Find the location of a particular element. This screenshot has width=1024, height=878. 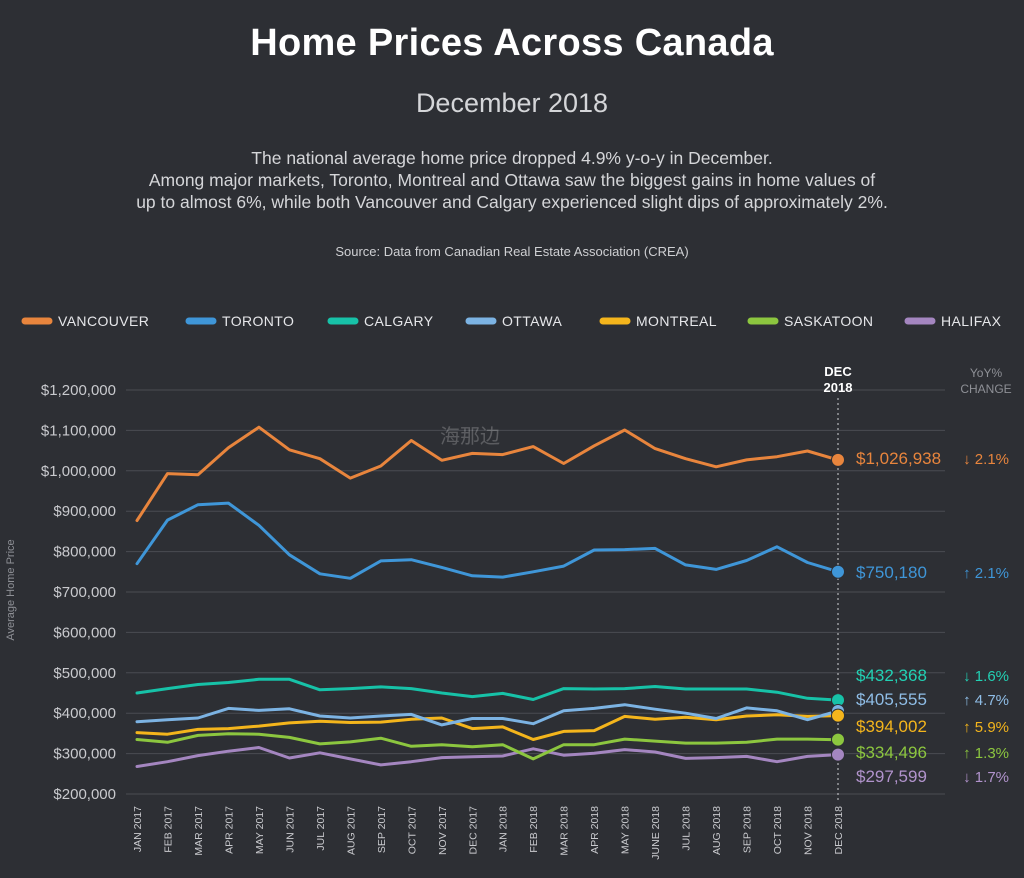

yoy-change-label: ↑ 1.3% is located at coordinates (986, 753).